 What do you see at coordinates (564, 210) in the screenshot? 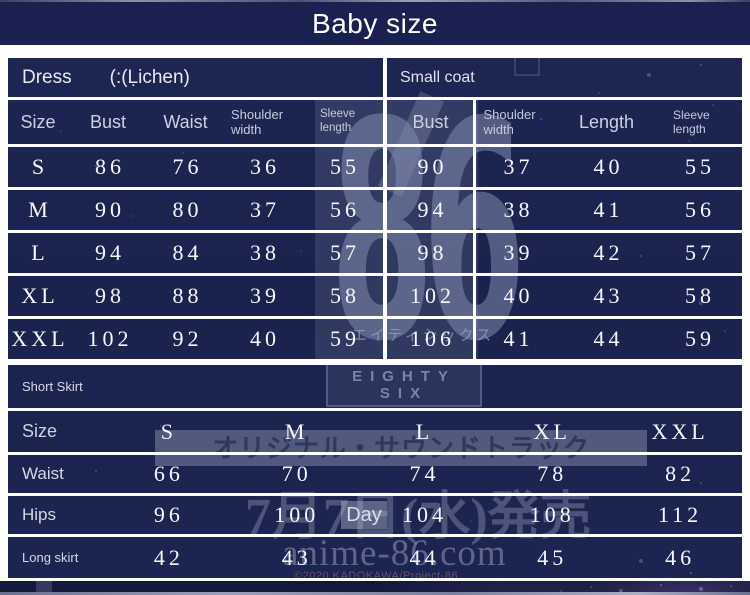
I see `coat-row-m: 94 38 41 56` at bounding box center [564, 210].